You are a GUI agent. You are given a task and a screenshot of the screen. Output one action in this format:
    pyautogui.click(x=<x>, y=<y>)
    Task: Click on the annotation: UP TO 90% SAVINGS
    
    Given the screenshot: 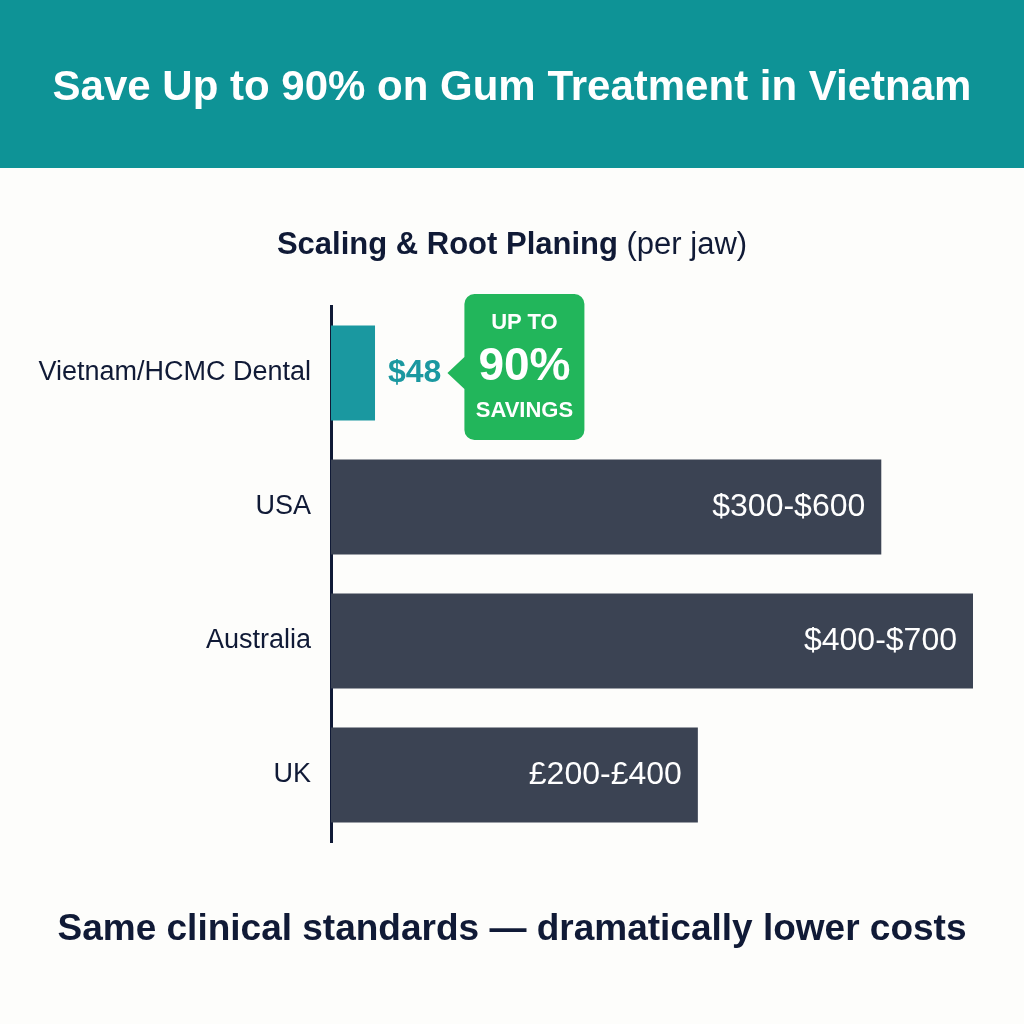 What is the action you would take?
    pyautogui.click(x=524, y=366)
    